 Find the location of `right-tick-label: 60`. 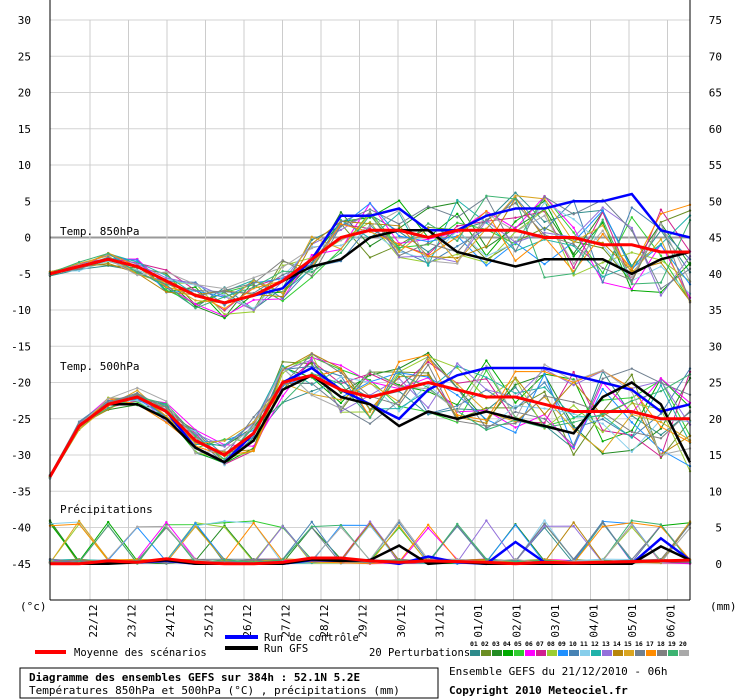

right-tick-label: 60 is located at coordinates (715, 129).